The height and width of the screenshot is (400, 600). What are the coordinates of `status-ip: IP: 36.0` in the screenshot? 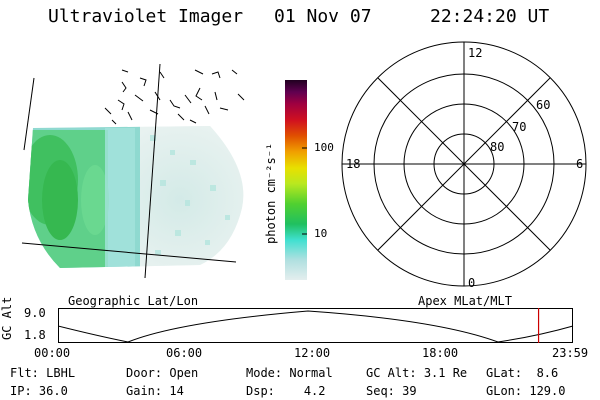 It's located at (39, 391).